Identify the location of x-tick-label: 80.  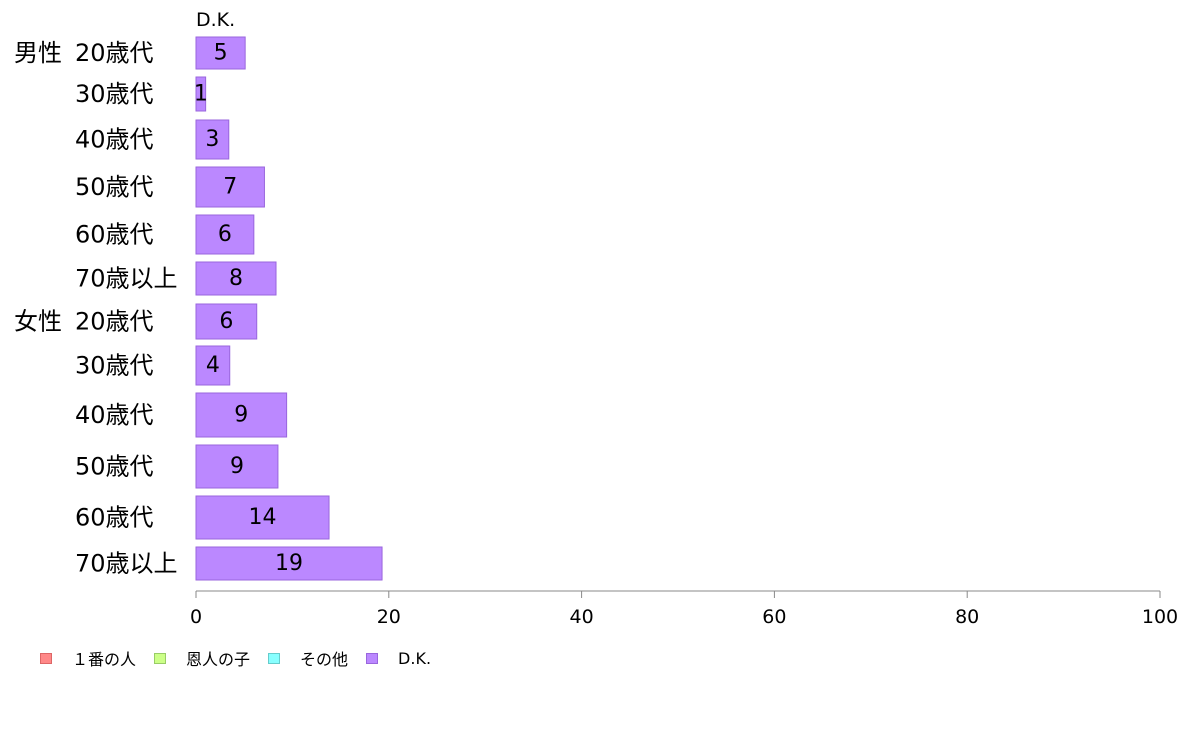
(967, 617).